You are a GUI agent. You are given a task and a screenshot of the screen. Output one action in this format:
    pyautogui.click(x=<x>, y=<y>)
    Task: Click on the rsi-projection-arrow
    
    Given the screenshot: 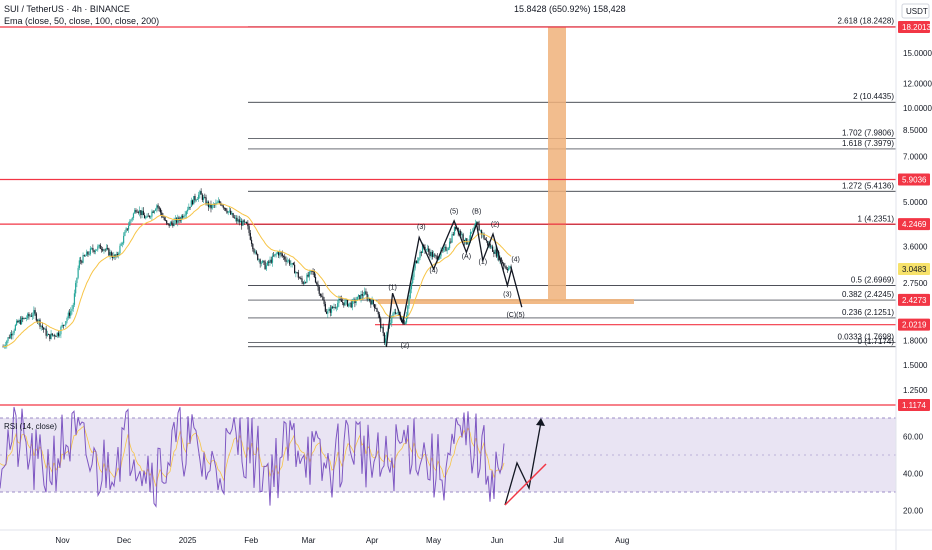 What is the action you would take?
    pyautogui.click(x=523, y=463)
    